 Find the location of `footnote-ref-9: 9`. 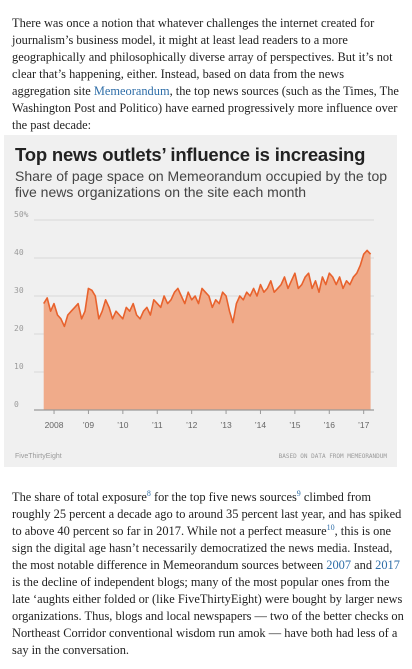

footnote-ref-9: 9 is located at coordinates (298, 494).